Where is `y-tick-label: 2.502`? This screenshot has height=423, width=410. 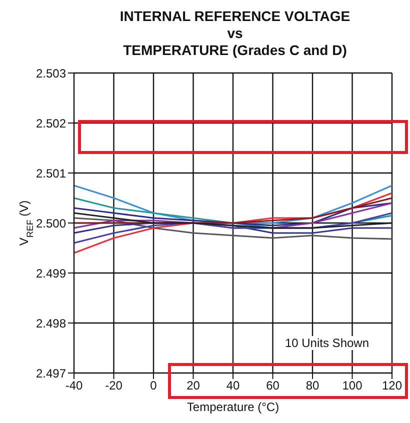 y-tick-label: 2.502 is located at coordinates (51, 123).